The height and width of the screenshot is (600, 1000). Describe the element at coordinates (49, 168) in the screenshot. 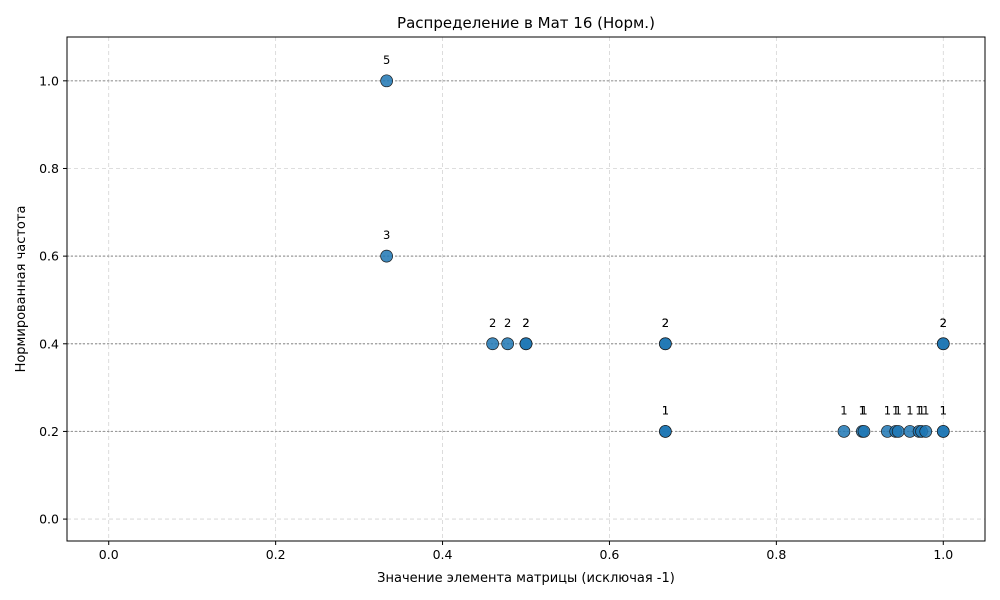

I see `y-tick-label: 0.8` at that location.